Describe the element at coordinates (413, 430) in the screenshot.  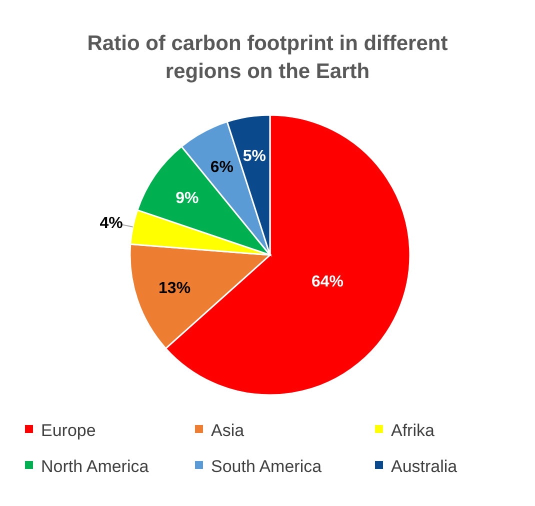
I see `legend-label: Afrika` at that location.